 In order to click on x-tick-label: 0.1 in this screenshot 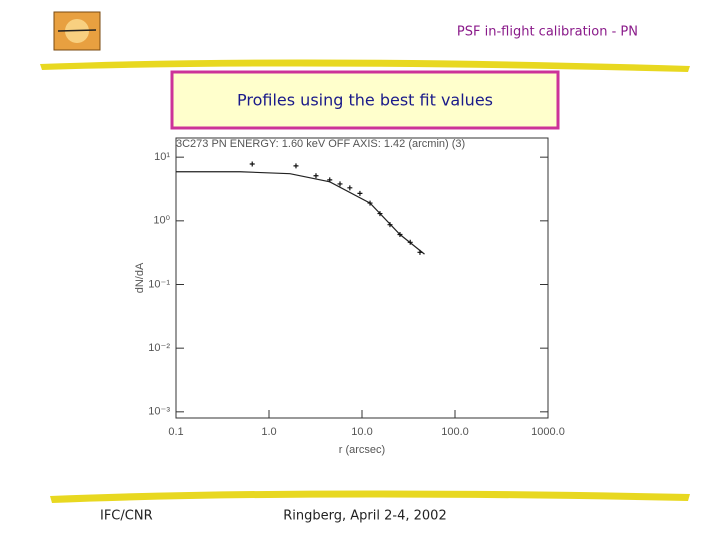, I will do `click(175, 432)`.